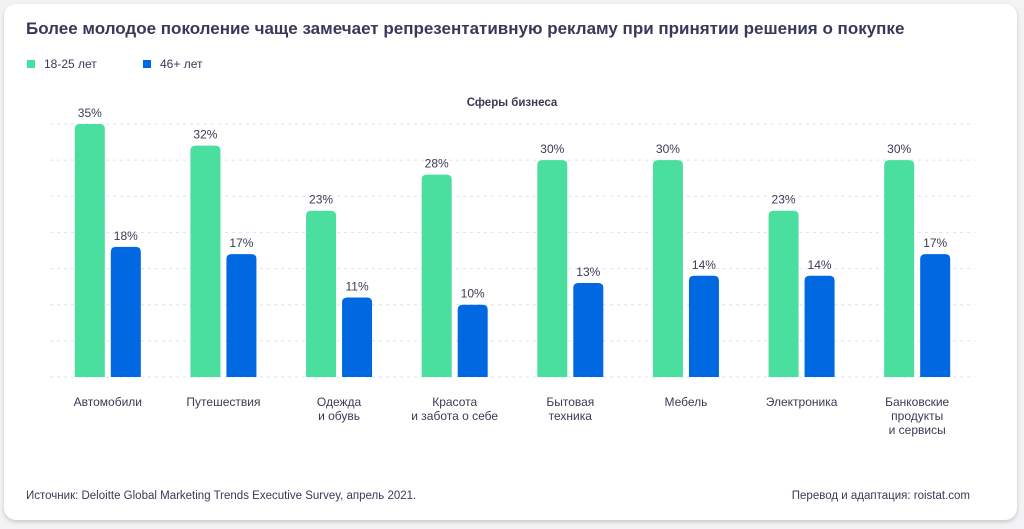 The height and width of the screenshot is (529, 1024). Describe the element at coordinates (570, 402) in the screenshot. I see `category-label: Бытовая` at that location.